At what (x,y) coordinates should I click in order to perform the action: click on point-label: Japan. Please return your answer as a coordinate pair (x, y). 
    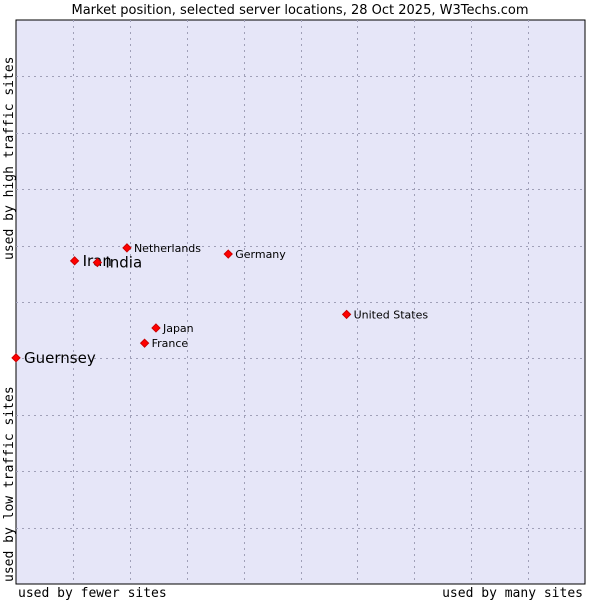
    Looking at the image, I should click on (178, 328).